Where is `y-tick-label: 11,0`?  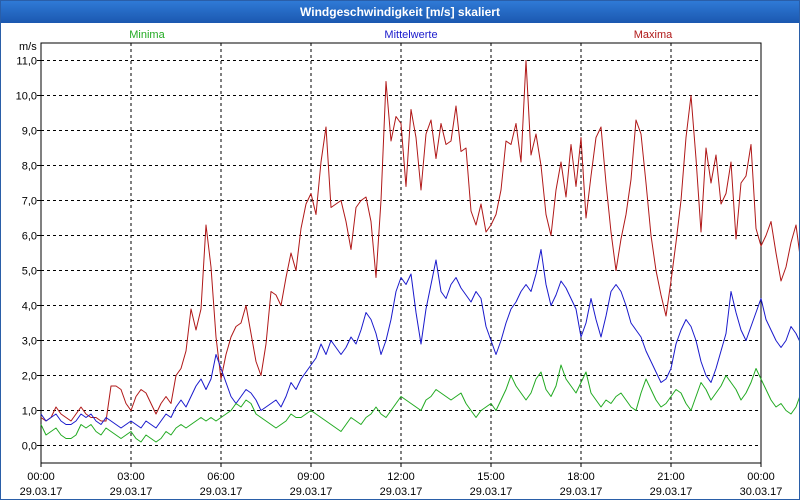 y-tick-label: 11,0 is located at coordinates (26, 62).